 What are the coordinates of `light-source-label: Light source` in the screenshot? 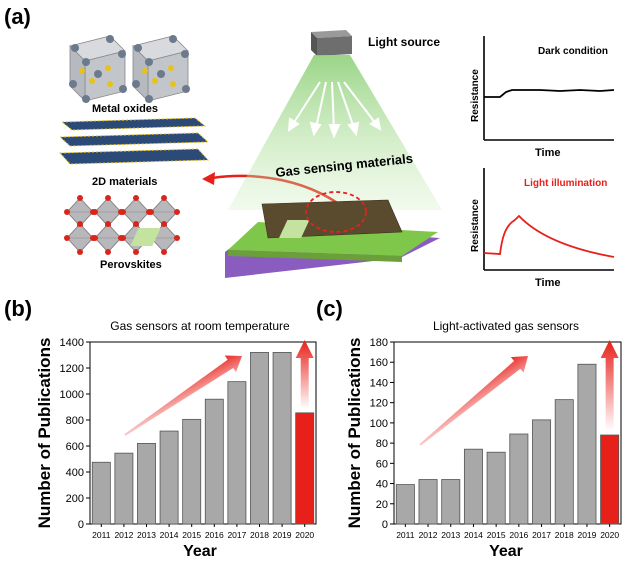 It's located at (404, 42).